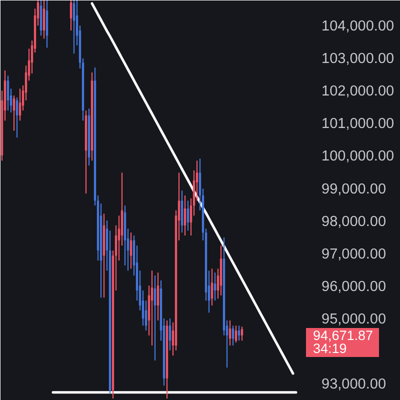 Image resolution: width=400 pixels, height=400 pixels. Describe the element at coordinates (354, 222) in the screenshot. I see `y-tick-label: 98,000.00` at that location.